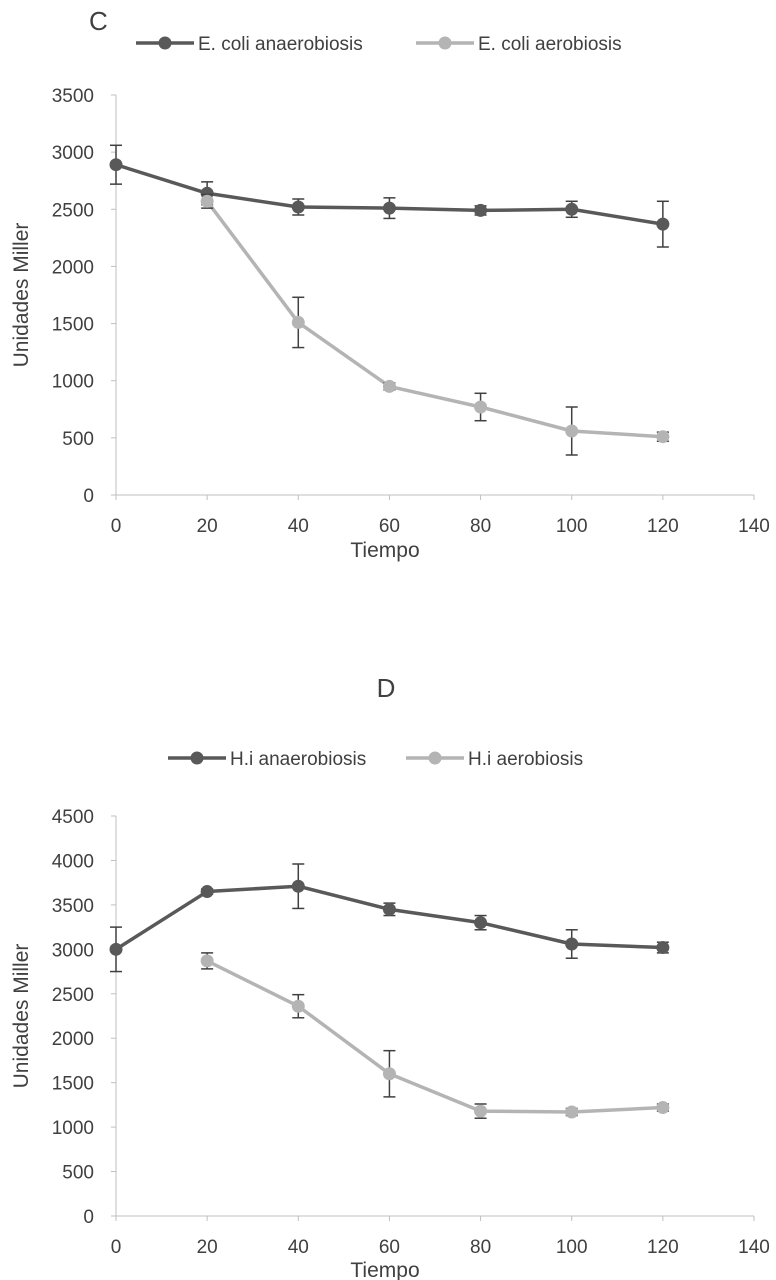 The width and height of the screenshot is (776, 1280). I want to click on y-tick-label: 4000, so click(73, 861).